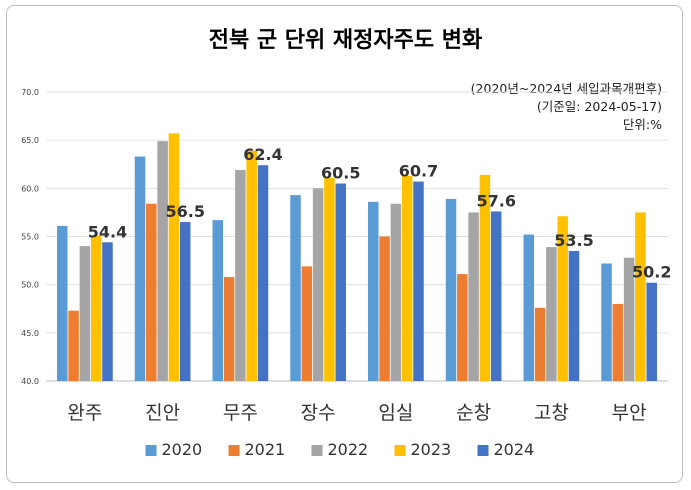 The width and height of the screenshot is (691, 490). What do you see at coordinates (462, 327) in the screenshot?
I see `bar-2021-순창` at bounding box center [462, 327].